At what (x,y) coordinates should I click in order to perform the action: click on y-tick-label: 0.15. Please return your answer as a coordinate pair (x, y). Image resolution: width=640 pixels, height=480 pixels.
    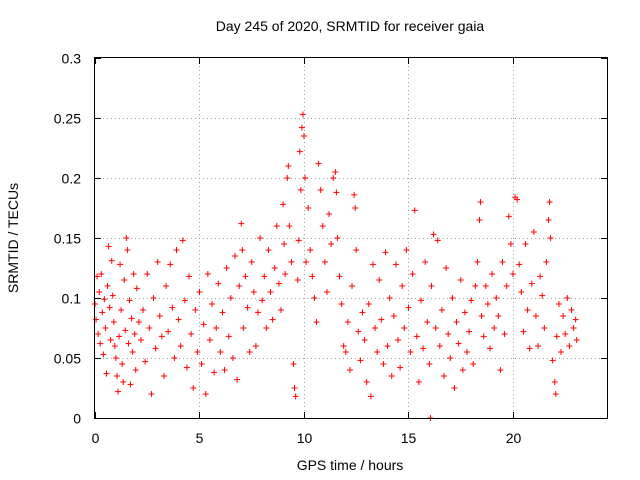
    Looking at the image, I should click on (67, 239).